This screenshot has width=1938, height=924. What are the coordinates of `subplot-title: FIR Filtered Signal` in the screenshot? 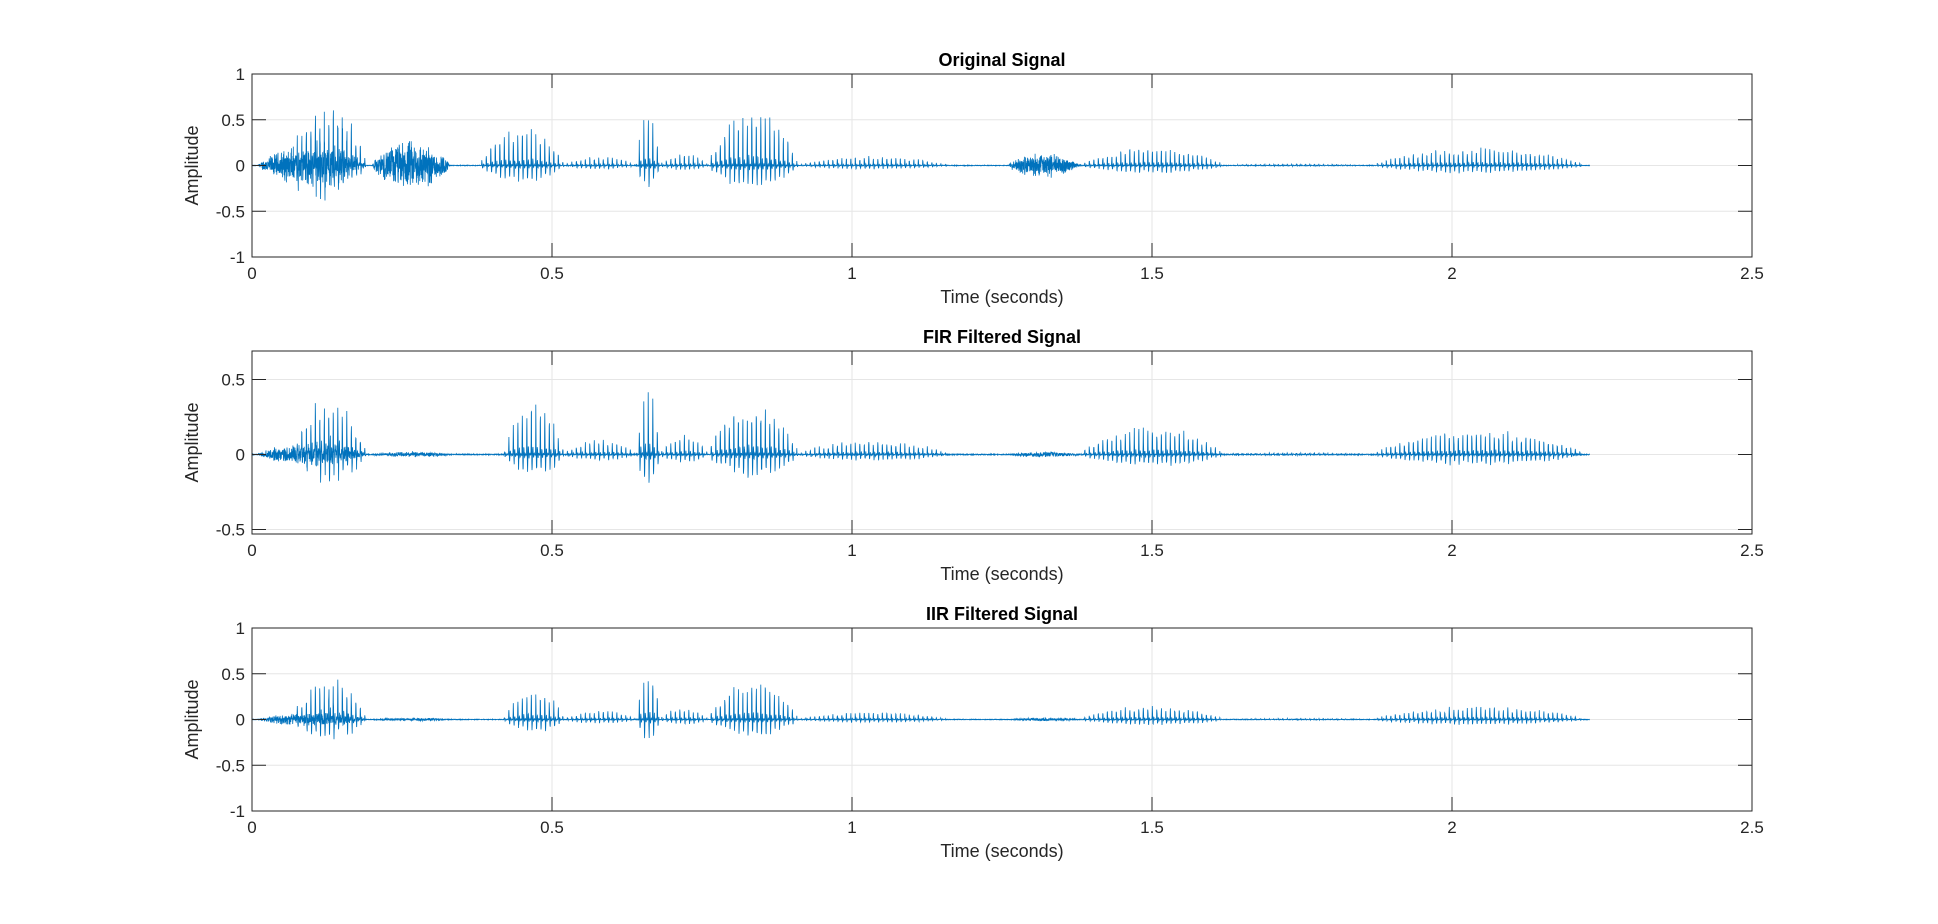 It's located at (1002, 337).